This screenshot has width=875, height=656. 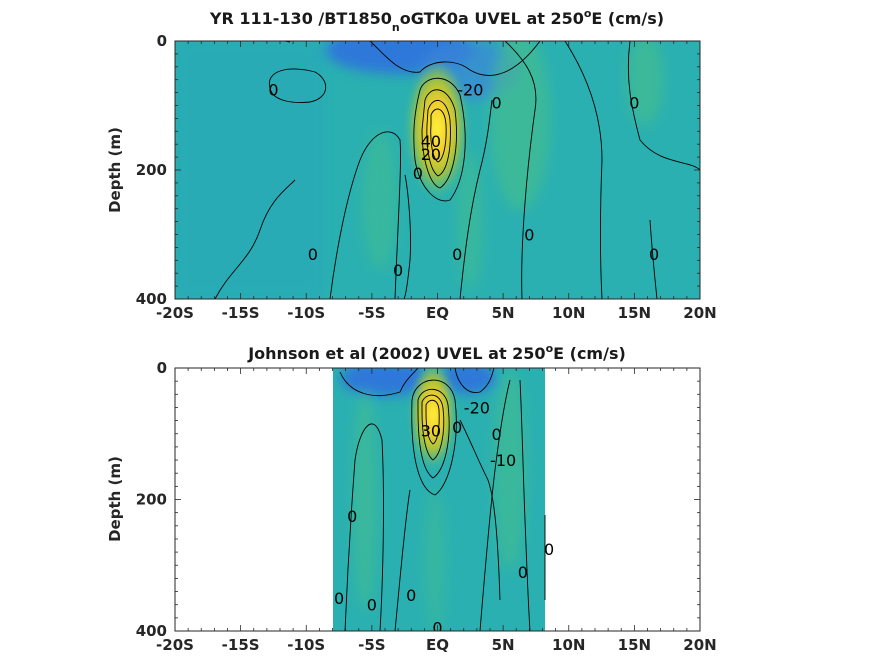 What do you see at coordinates (431, 141) in the screenshot?
I see `contour-label: 40` at bounding box center [431, 141].